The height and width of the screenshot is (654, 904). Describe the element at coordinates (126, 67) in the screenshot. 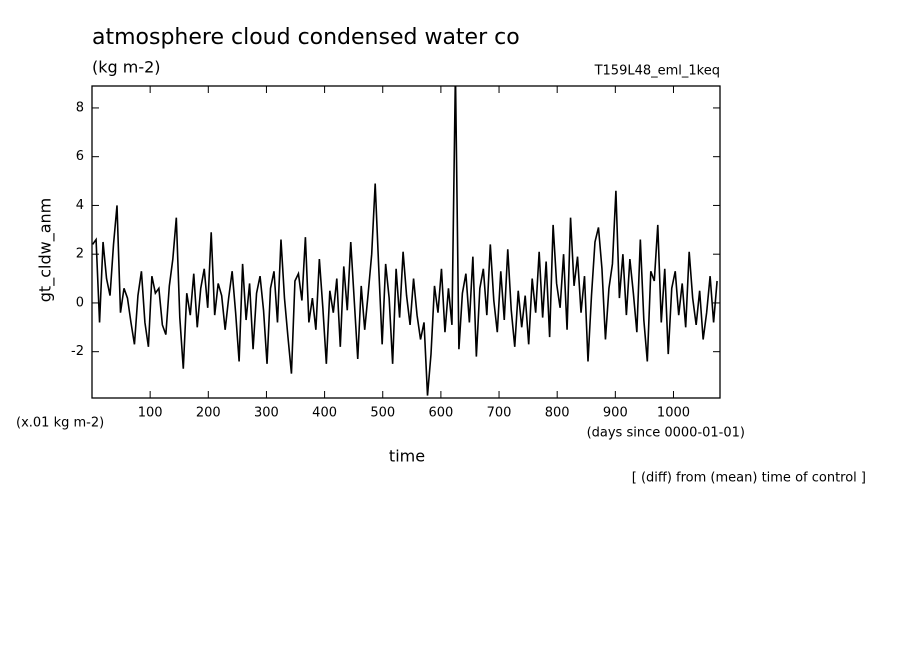

I see `chart-subtitle: (kg m-2)` at that location.